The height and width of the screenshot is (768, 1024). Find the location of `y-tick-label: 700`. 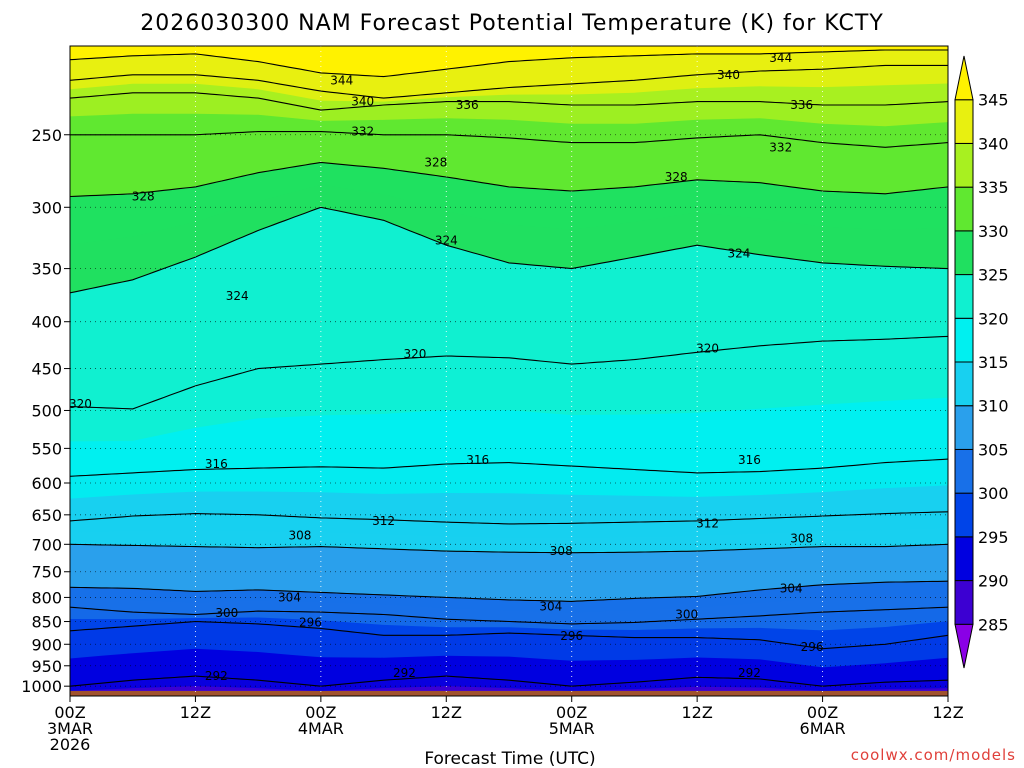

y-tick-label: 700 is located at coordinates (46, 544).